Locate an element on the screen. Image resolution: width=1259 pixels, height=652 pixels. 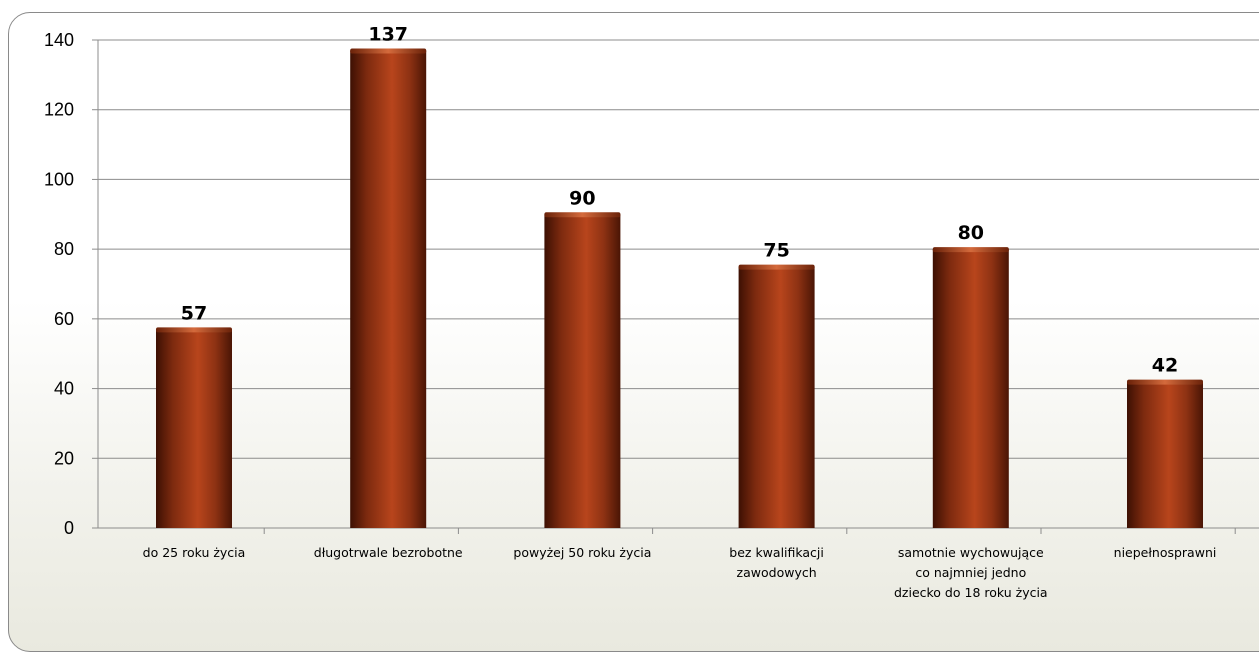
y-tick-label: 60 is located at coordinates (64, 319).